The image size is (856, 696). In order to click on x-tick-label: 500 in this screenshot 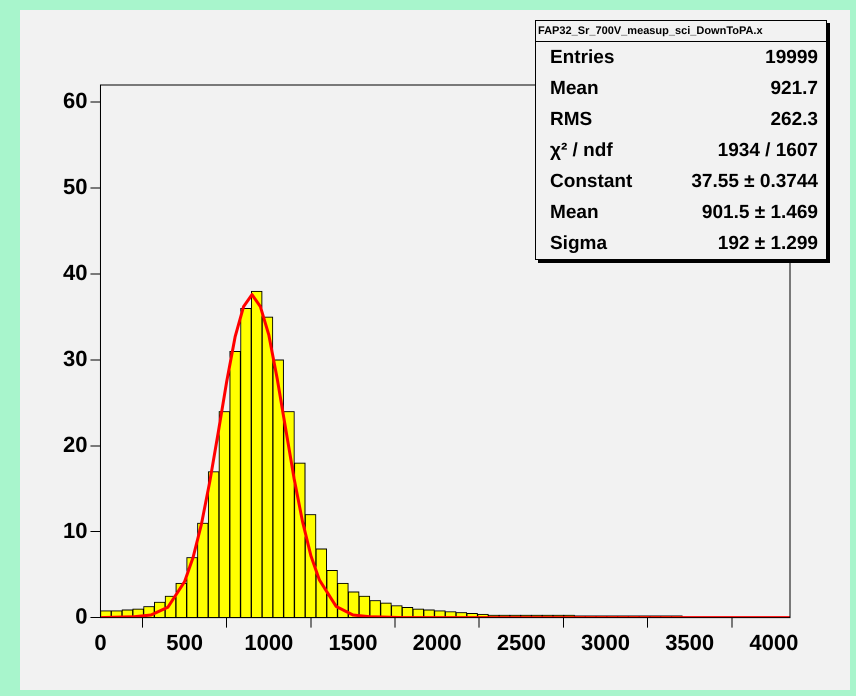, I will do `click(184, 642)`.